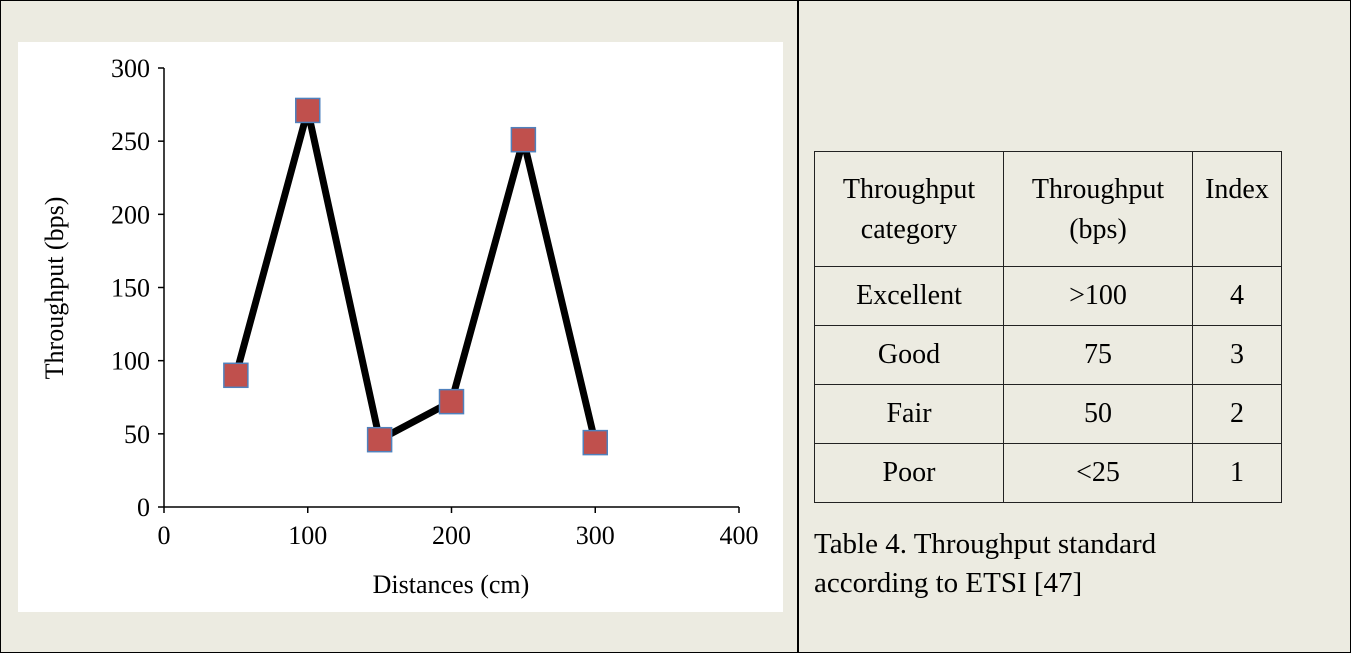  What do you see at coordinates (54, 288) in the screenshot?
I see `y-axis-label: Throughput (bps)` at bounding box center [54, 288].